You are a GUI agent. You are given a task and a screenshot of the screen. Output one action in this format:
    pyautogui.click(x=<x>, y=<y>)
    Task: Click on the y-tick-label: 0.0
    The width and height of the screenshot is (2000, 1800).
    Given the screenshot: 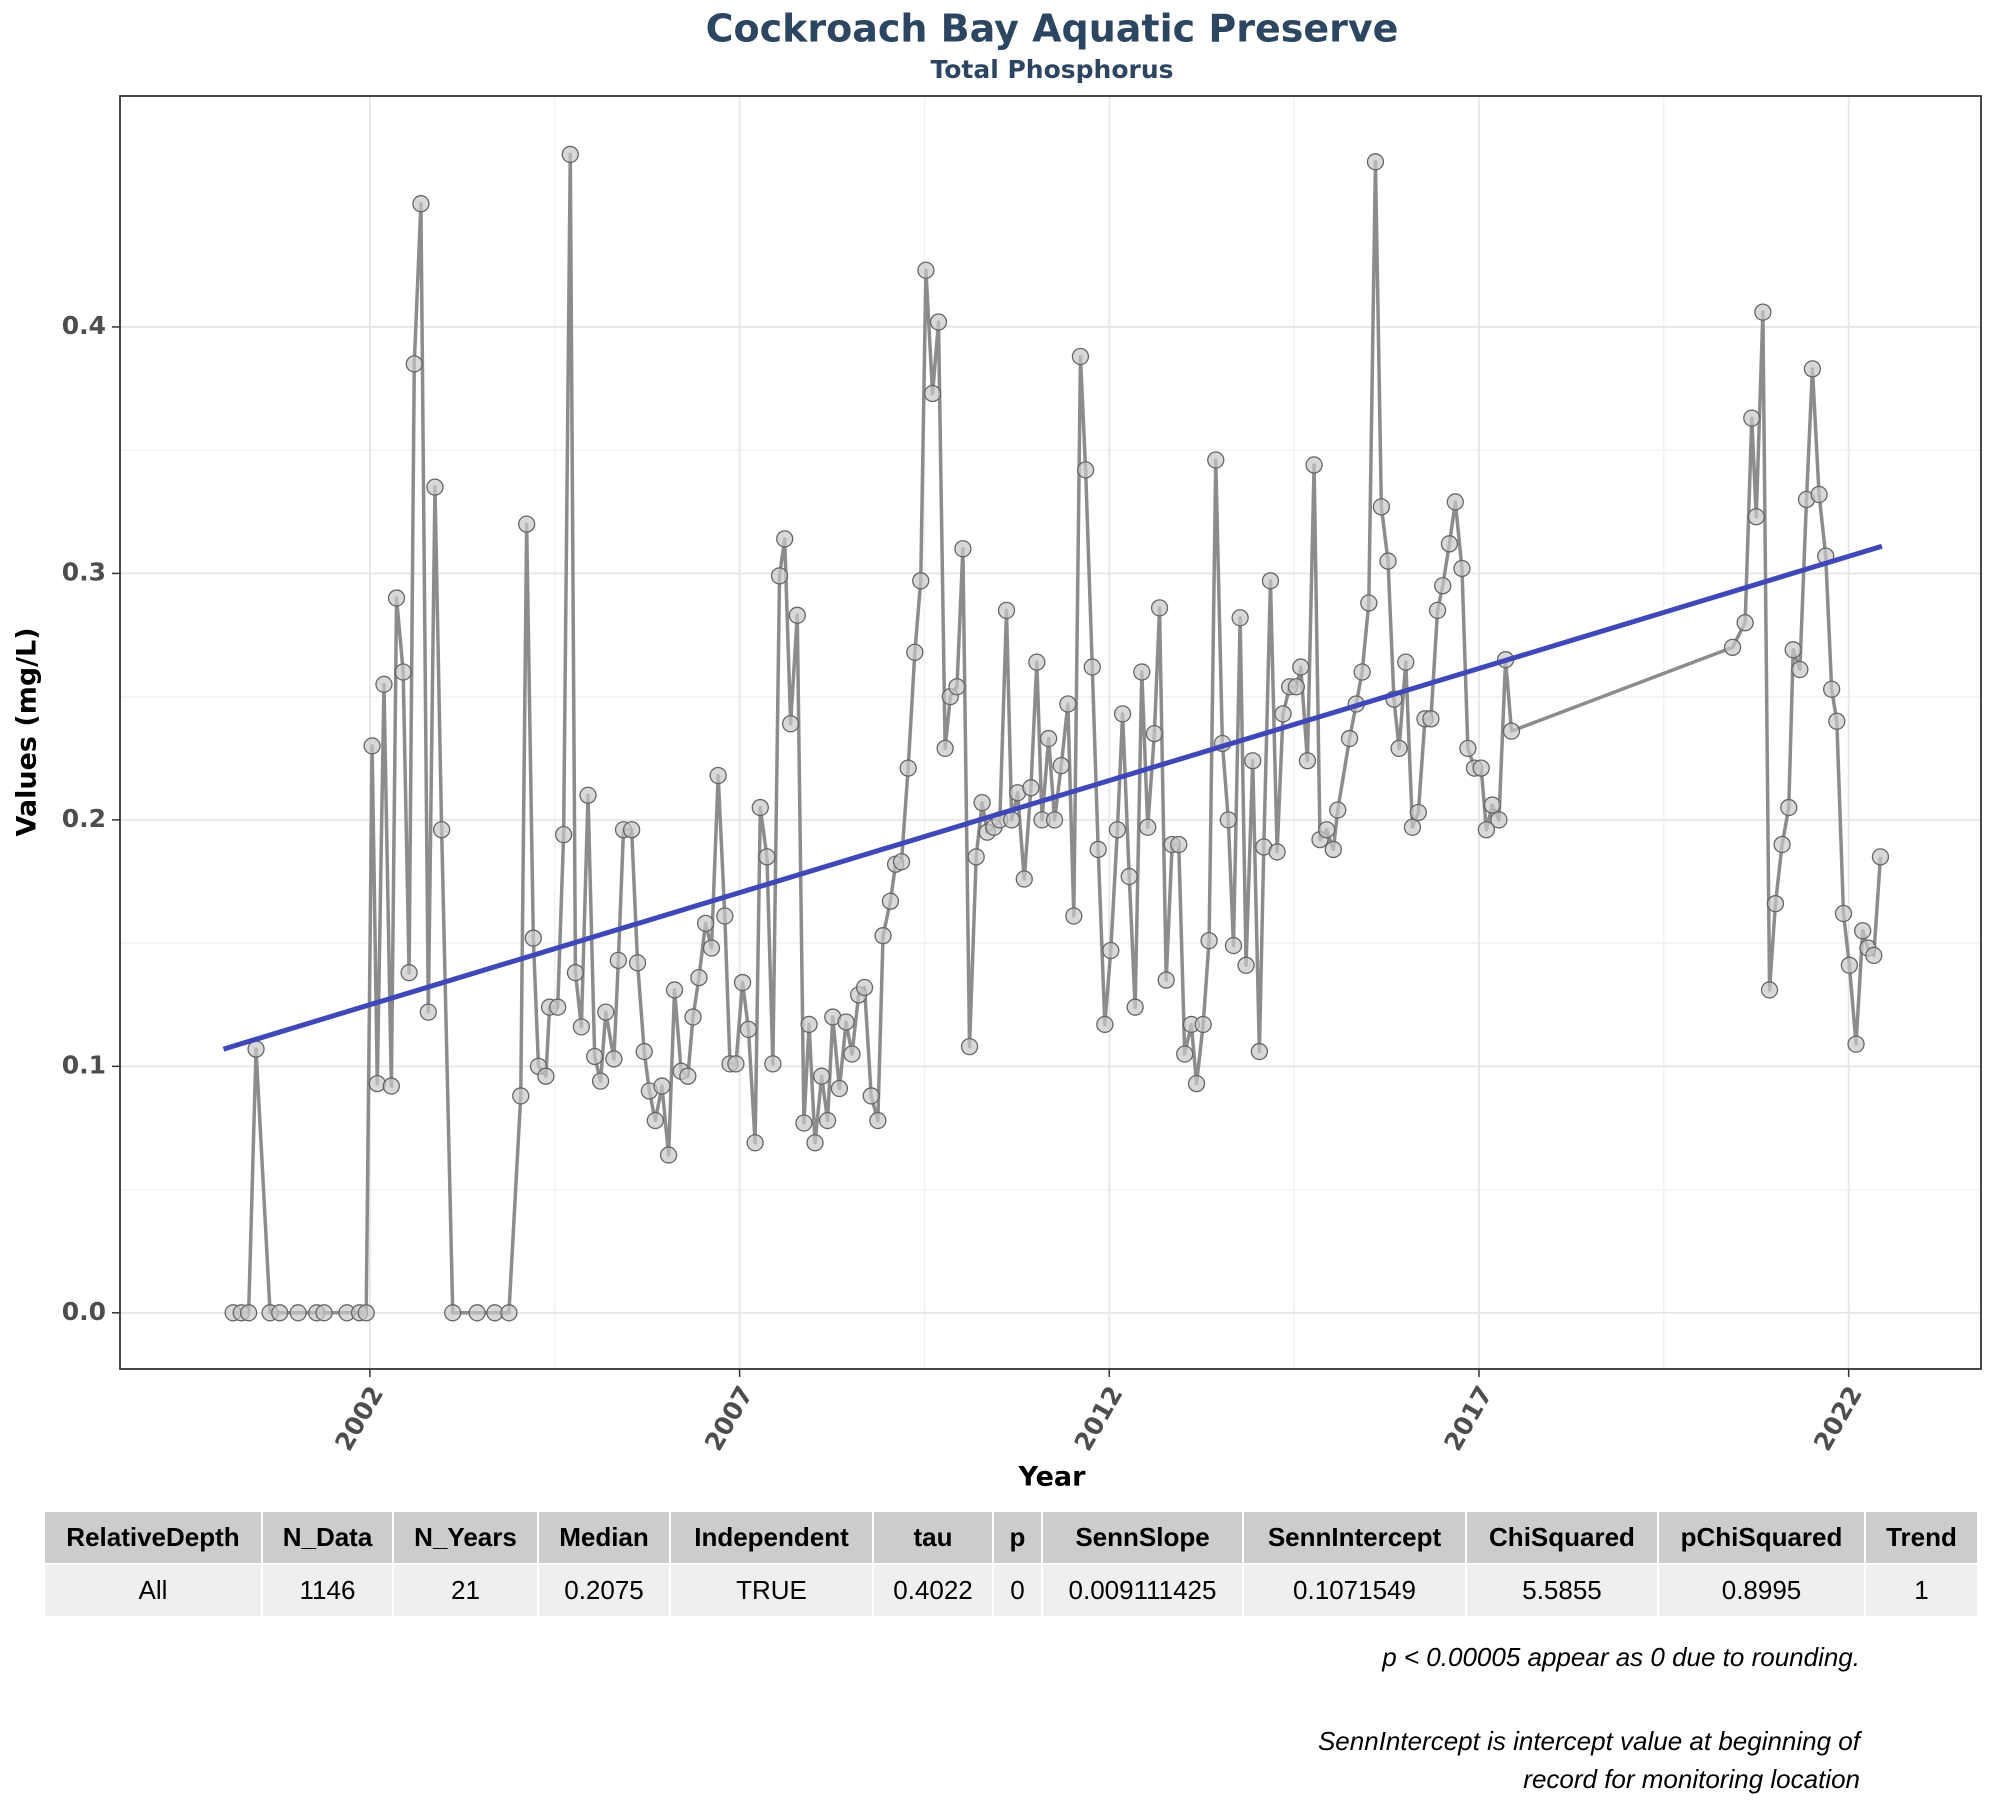 What is the action you would take?
    pyautogui.click(x=84, y=1311)
    